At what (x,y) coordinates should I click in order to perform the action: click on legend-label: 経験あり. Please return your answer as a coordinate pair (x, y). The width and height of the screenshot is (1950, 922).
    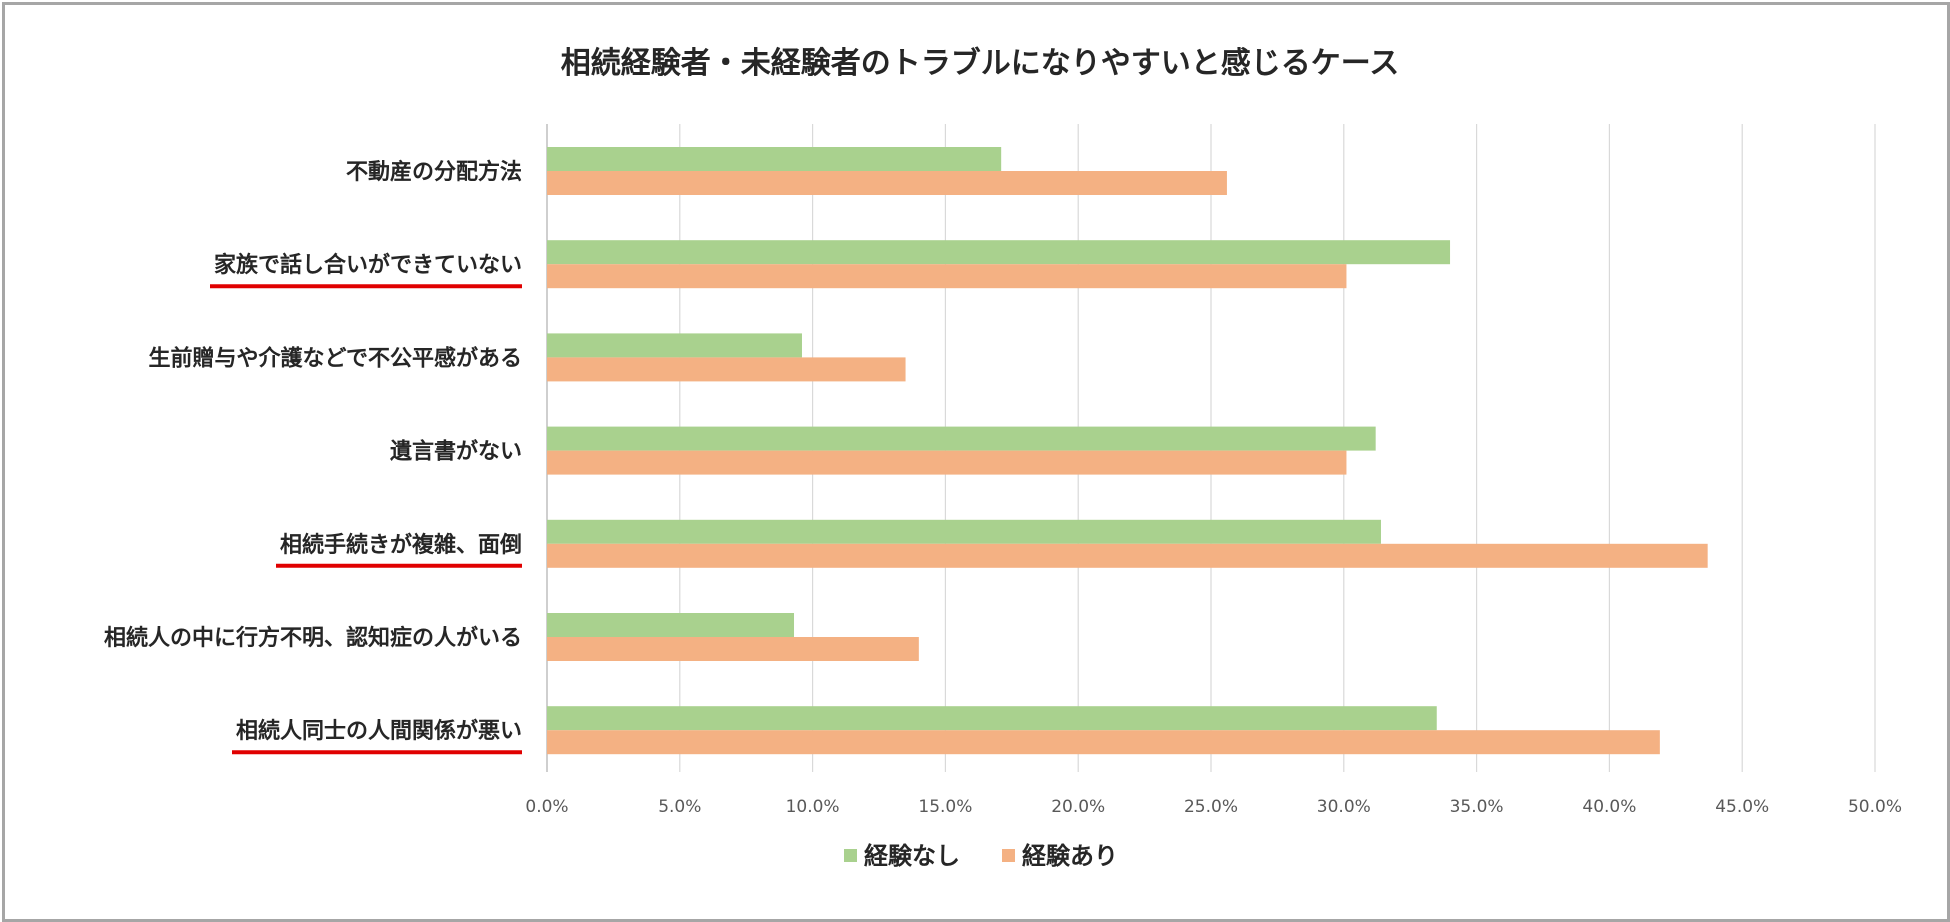
    Looking at the image, I should click on (1070, 856).